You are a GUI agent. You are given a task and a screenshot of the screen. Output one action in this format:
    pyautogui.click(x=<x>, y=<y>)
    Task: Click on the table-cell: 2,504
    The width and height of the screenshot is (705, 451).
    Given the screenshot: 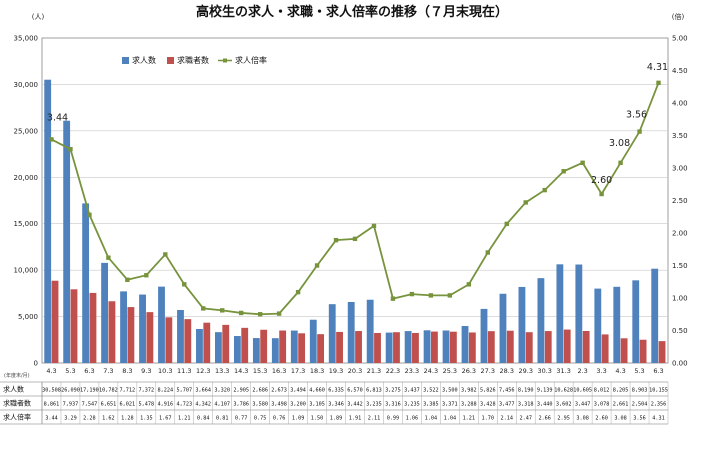 What is the action you would take?
    pyautogui.click(x=640, y=405)
    